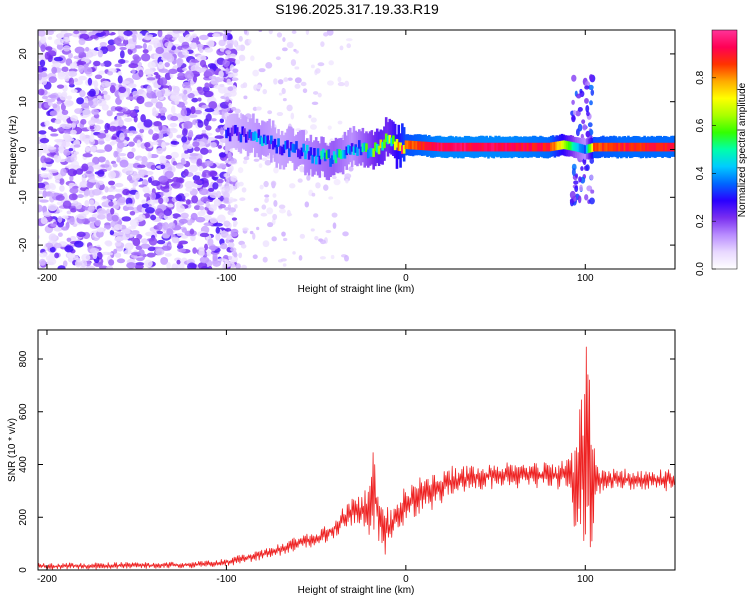 This screenshot has height=600, width=750. What do you see at coordinates (47, 579) in the screenshot?
I see `snr-xtick-label: -200` at bounding box center [47, 579].